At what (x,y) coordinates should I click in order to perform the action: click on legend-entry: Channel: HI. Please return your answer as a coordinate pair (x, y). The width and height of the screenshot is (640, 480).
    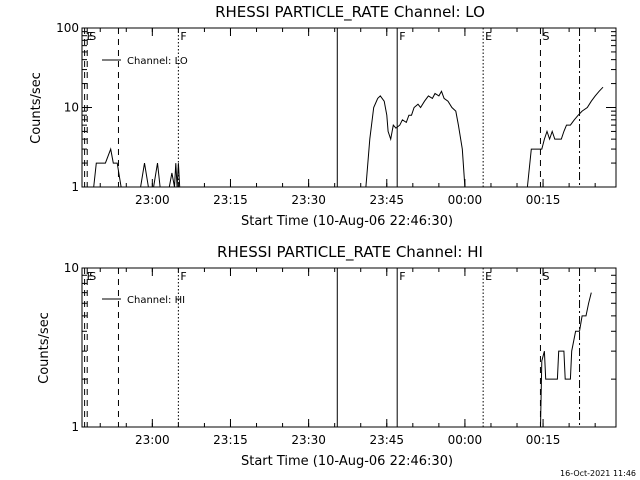
    Looking at the image, I should click on (156, 300).